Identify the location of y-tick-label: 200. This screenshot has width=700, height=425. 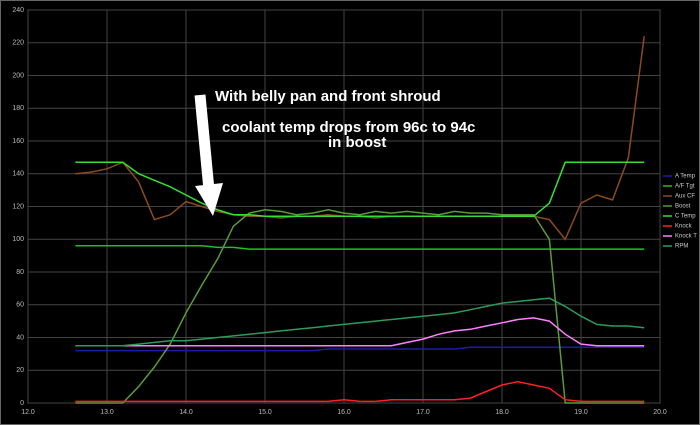
(18, 75).